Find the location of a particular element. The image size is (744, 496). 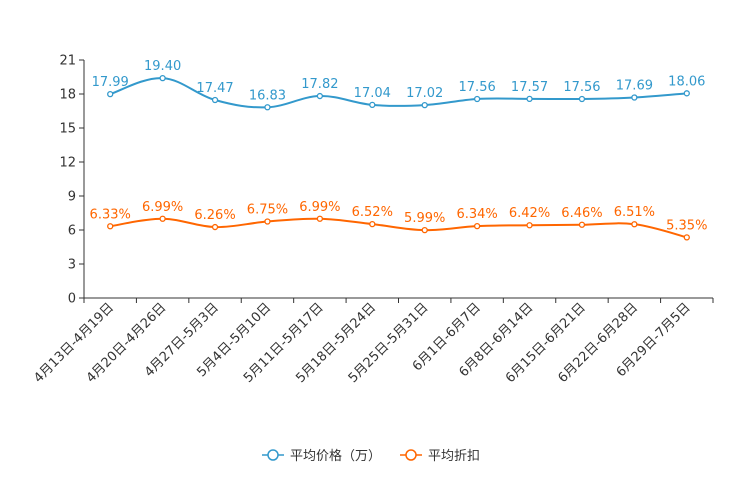

y-tick-label: 3 is located at coordinates (72, 265).